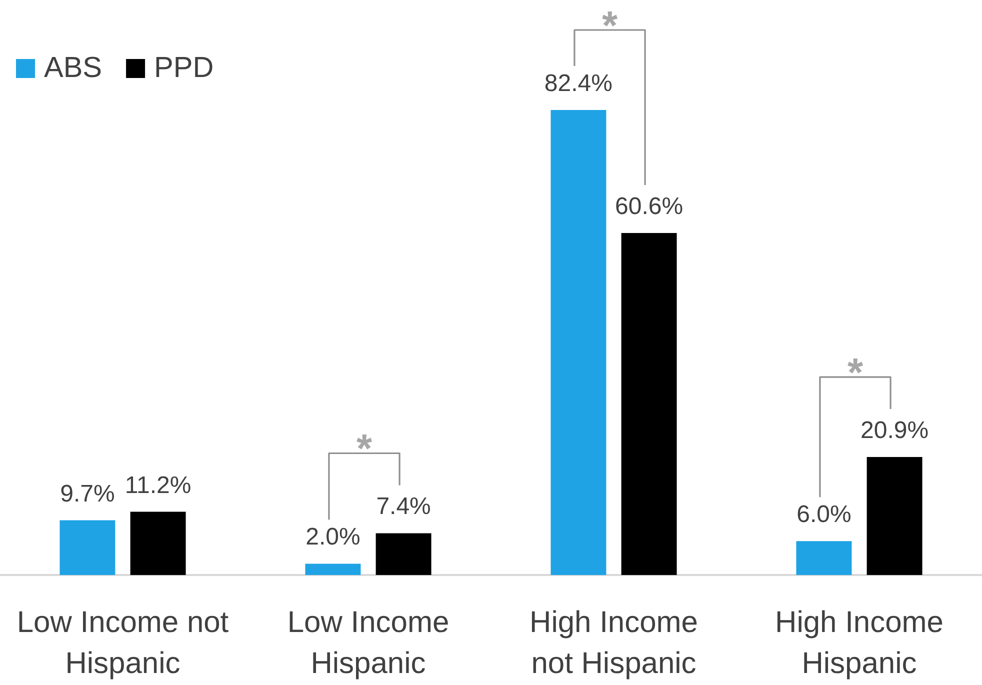 The width and height of the screenshot is (982, 685). I want to click on x-tick-label: High Income not Hispanic, so click(614, 643).